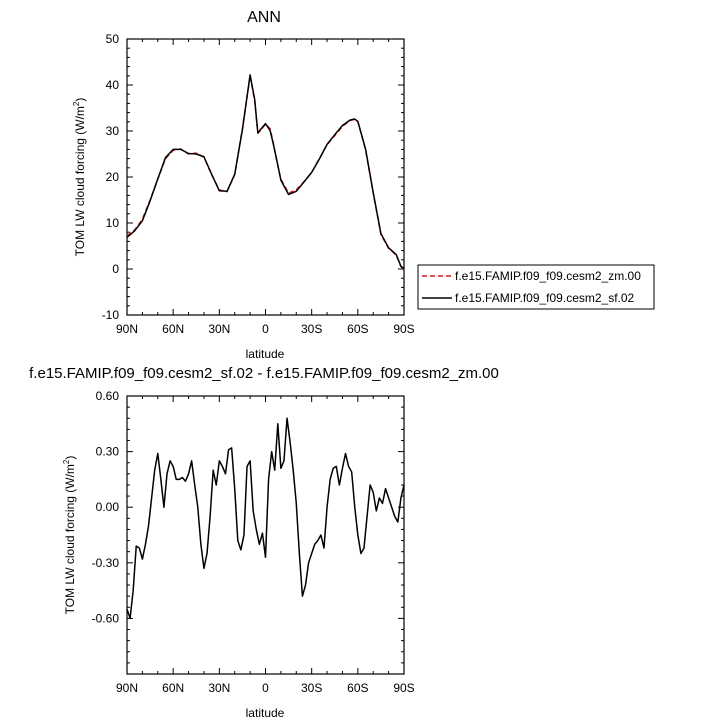 The width and height of the screenshot is (701, 725). I want to click on top-y-tick-label: 40, so click(113, 85).